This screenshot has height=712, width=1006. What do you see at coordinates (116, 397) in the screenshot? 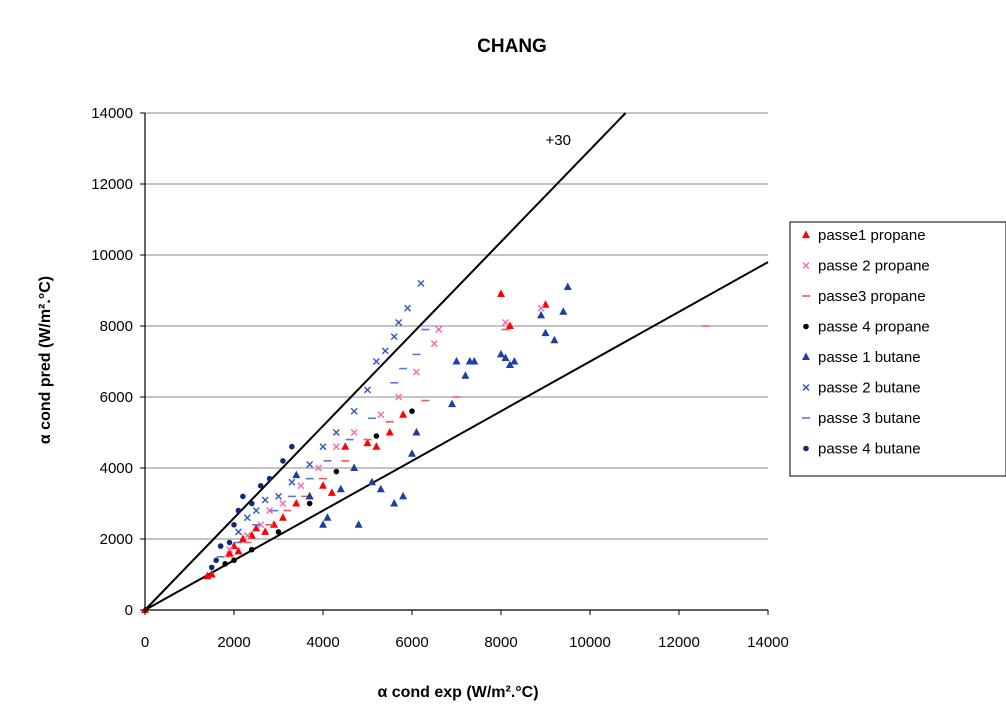
I see `y-tick-label: 6000` at bounding box center [116, 397].